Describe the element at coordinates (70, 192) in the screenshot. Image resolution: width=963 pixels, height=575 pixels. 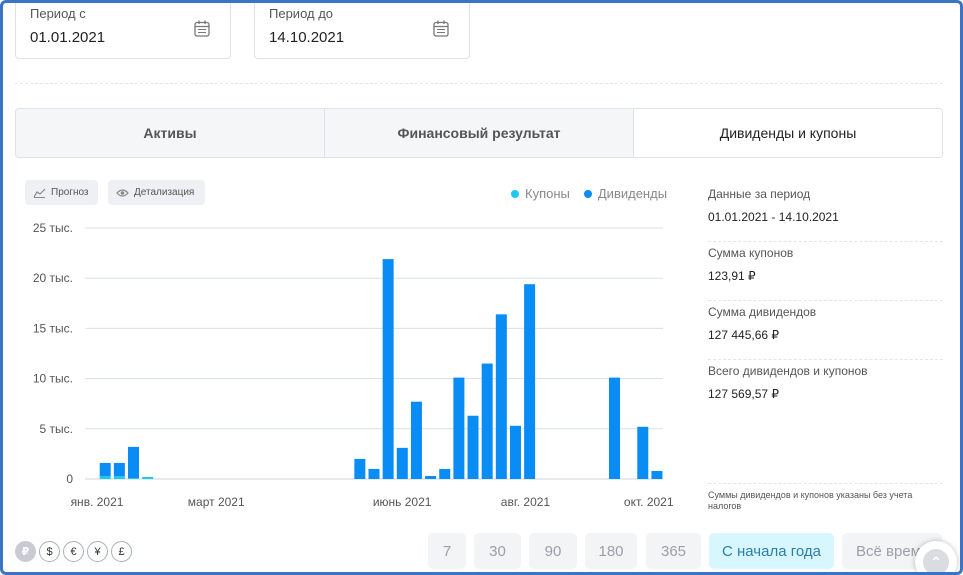
I see `forecast-label: Прогноз` at that location.